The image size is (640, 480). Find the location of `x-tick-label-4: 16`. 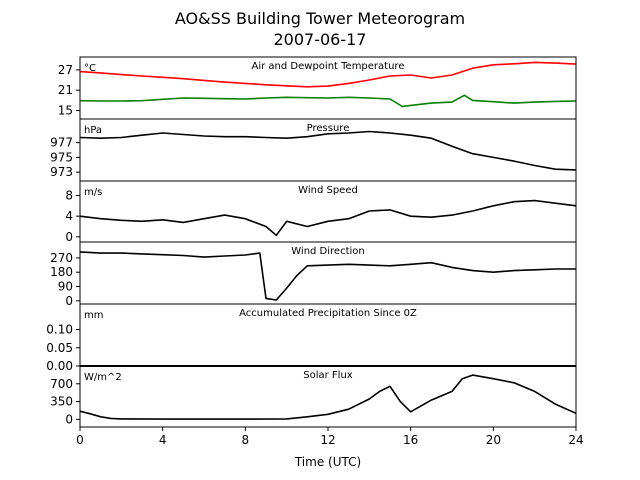

x-tick-label-4: 16 is located at coordinates (410, 440).